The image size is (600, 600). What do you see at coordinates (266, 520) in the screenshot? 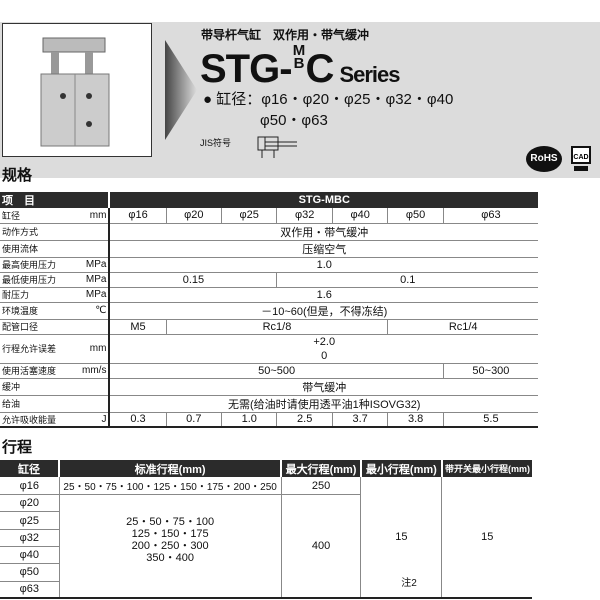
I see `table-row: φ25` at bounding box center [266, 520].